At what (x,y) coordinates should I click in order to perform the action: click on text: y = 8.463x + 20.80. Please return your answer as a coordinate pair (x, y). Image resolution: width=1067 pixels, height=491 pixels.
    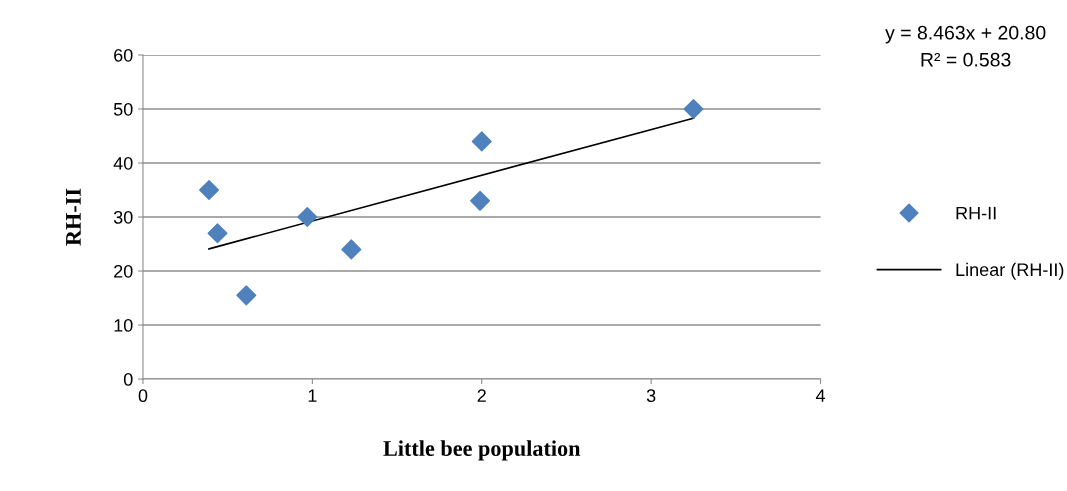
    Looking at the image, I should click on (965, 34).